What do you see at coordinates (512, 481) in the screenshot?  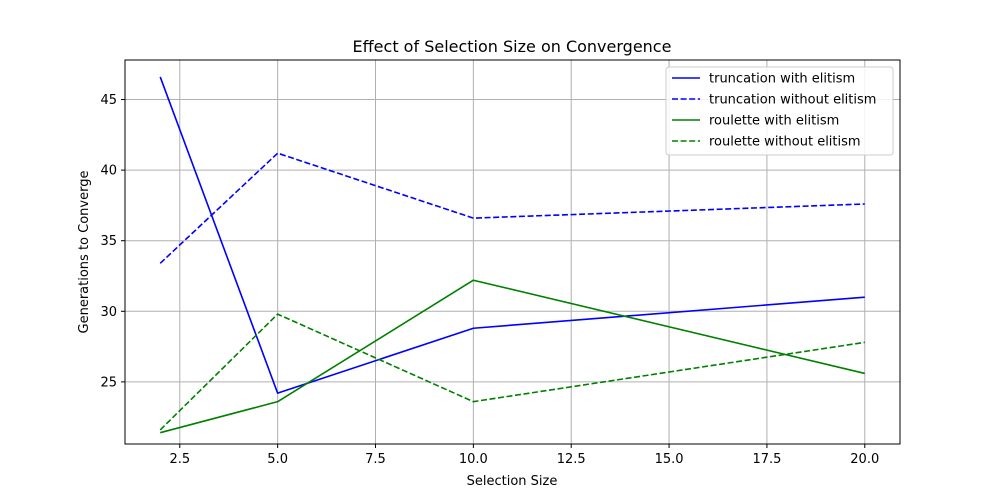 I see `x-axis-label: Selection Size` at bounding box center [512, 481].